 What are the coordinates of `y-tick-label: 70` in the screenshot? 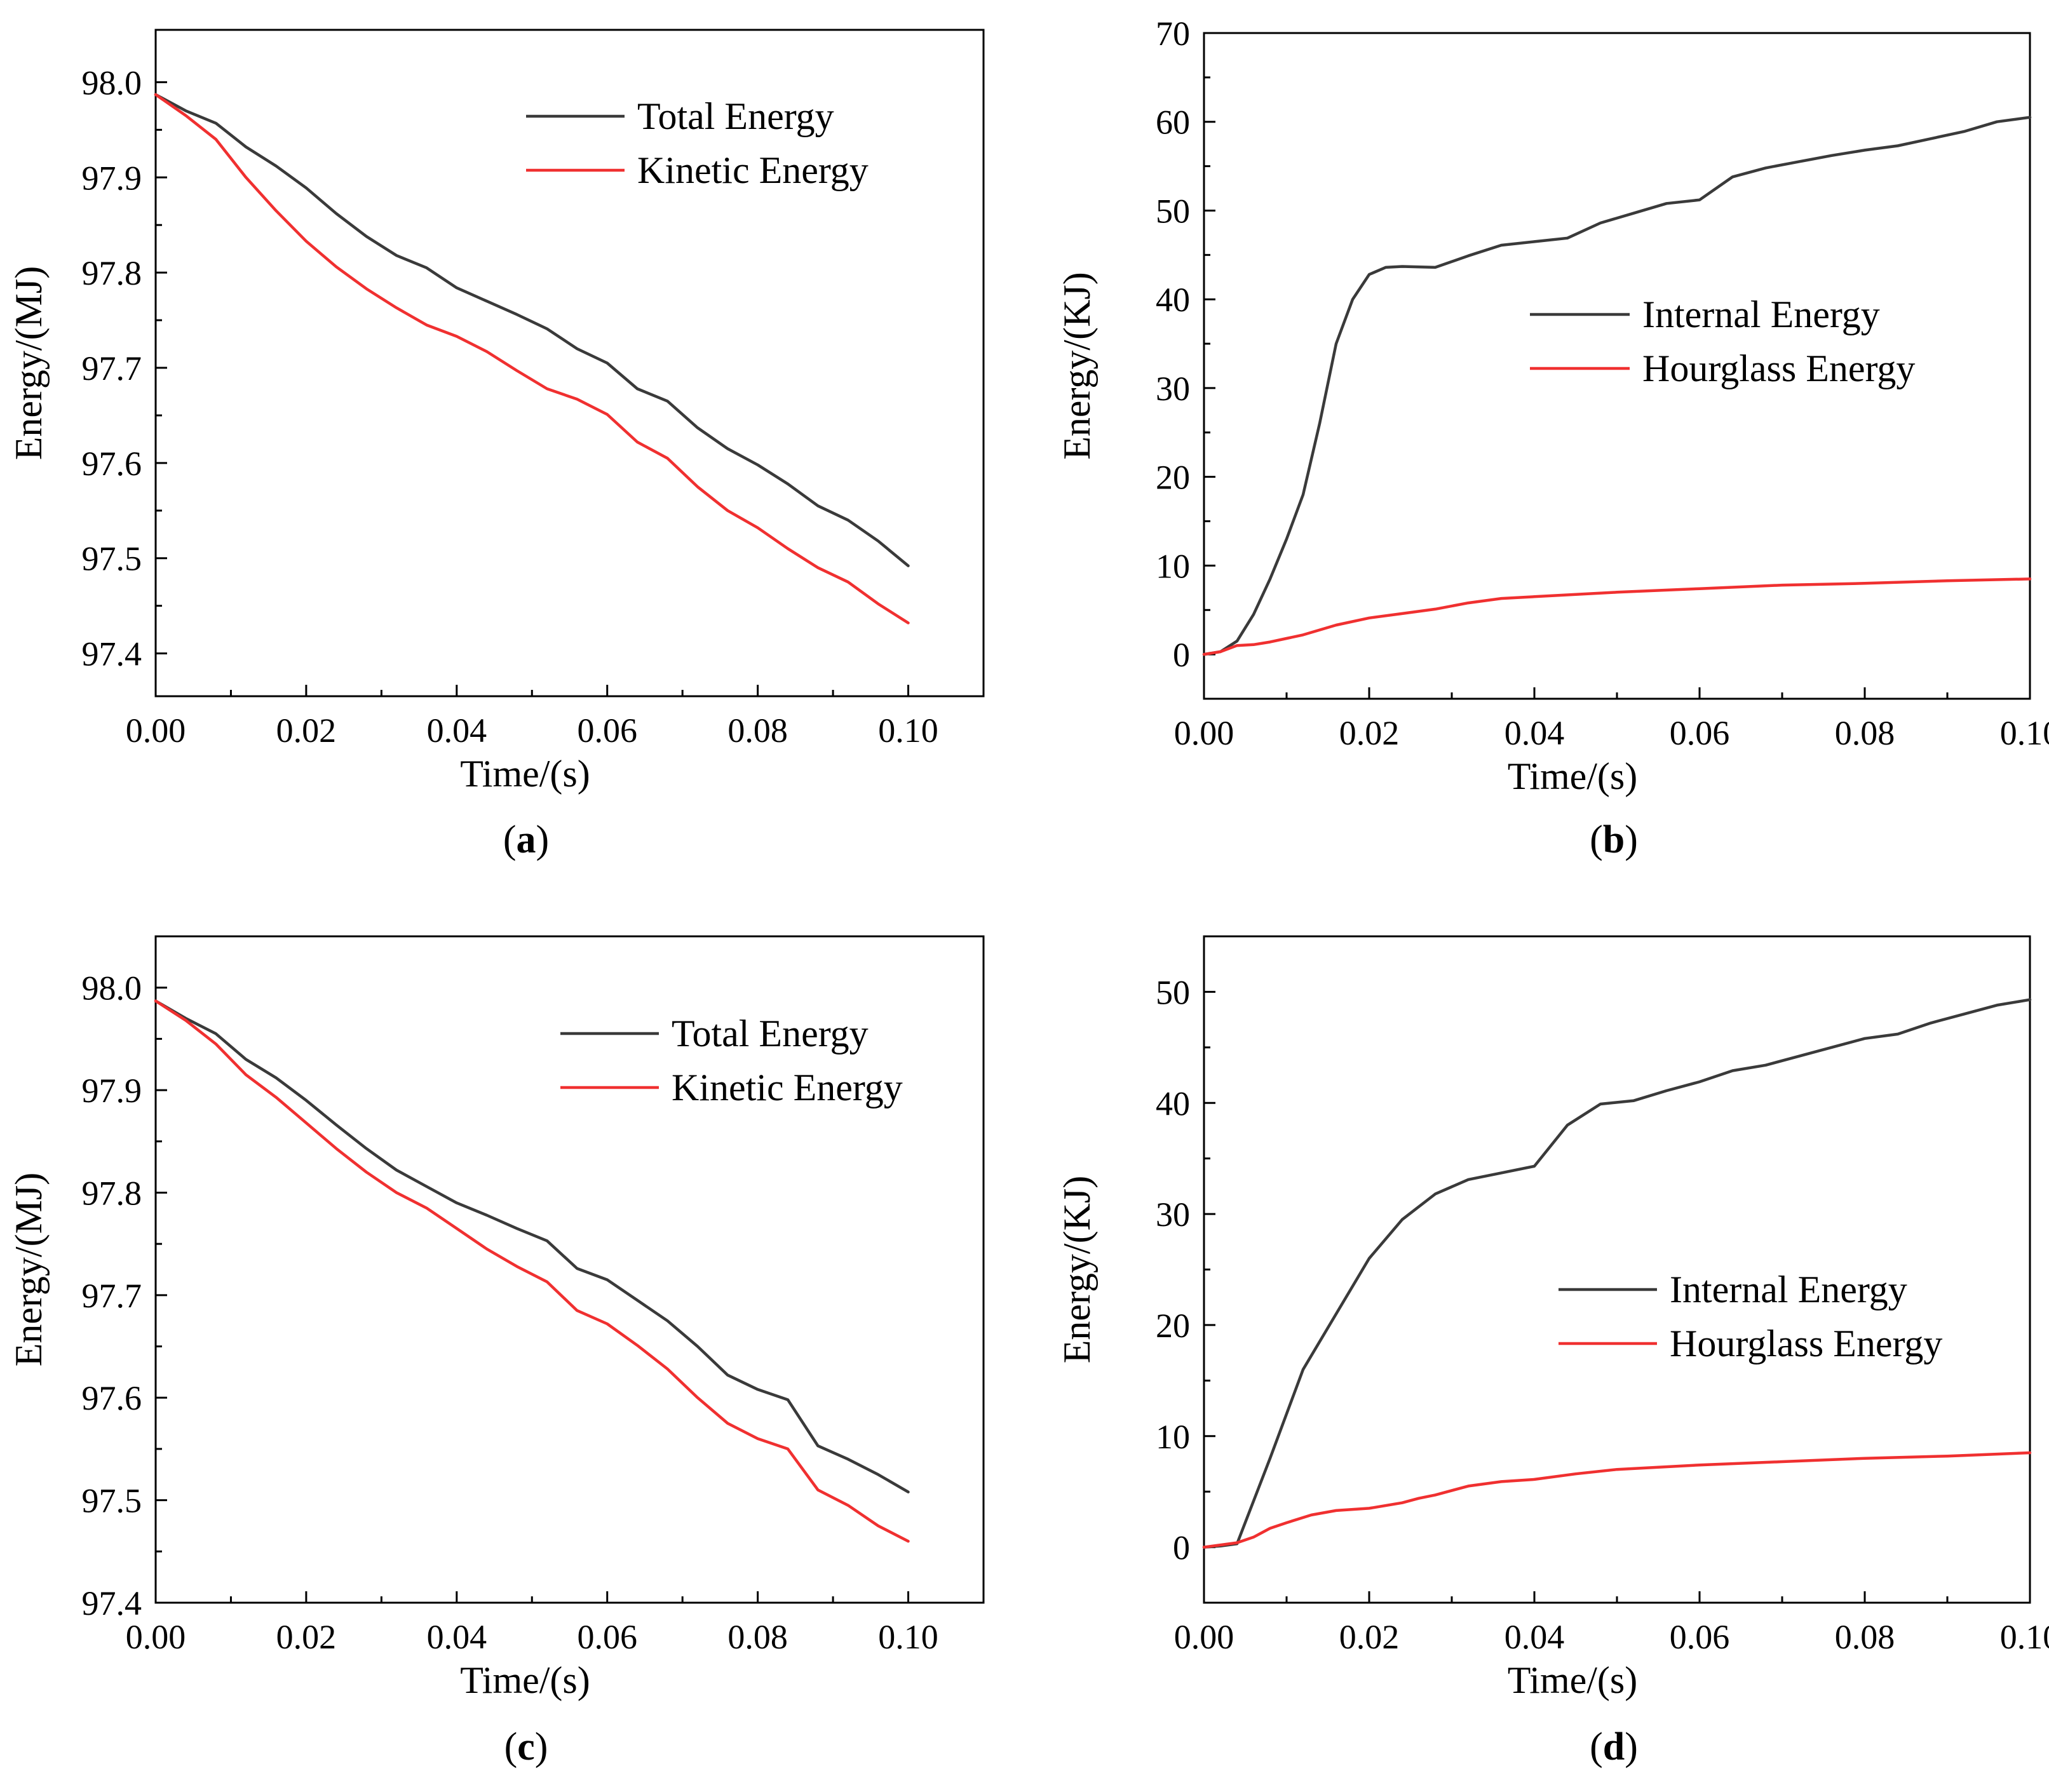 It's located at (1173, 34).